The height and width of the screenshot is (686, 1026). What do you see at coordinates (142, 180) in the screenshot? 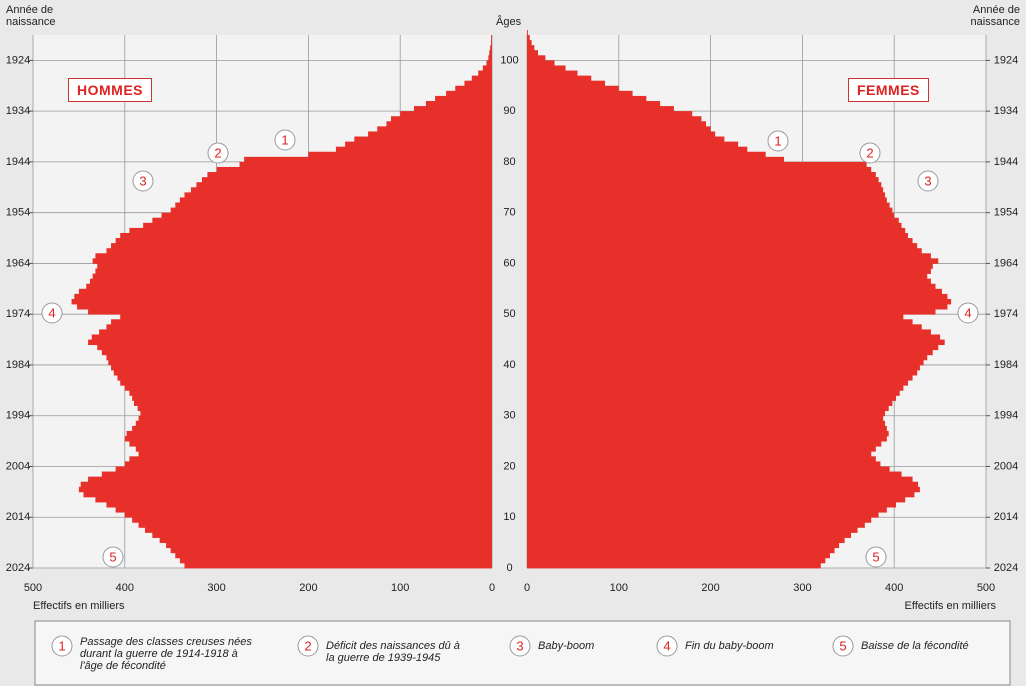
I see `note-number: 3` at bounding box center [142, 180].